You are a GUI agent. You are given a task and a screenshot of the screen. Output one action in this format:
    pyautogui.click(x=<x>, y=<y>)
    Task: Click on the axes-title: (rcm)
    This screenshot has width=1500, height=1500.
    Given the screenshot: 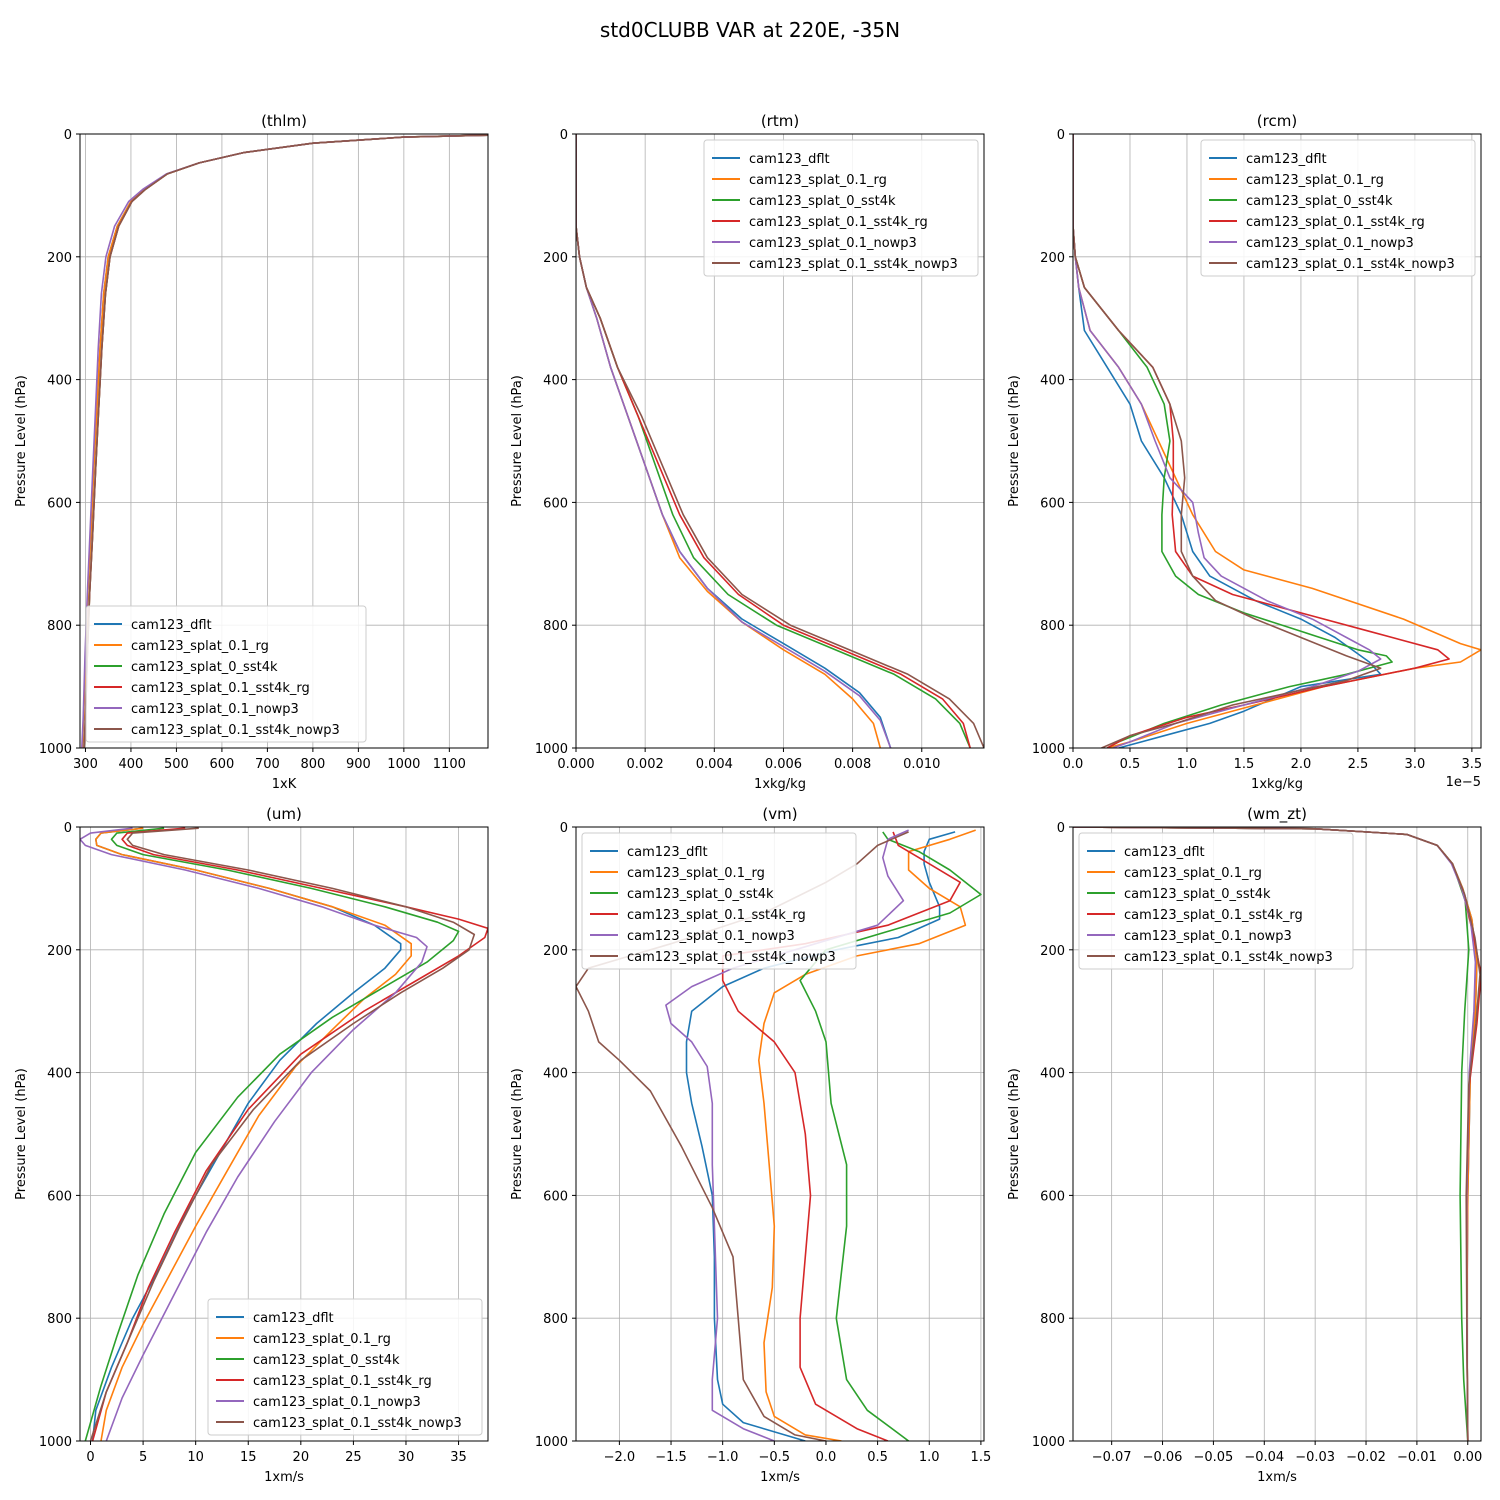 What is the action you would take?
    pyautogui.click(x=1277, y=121)
    